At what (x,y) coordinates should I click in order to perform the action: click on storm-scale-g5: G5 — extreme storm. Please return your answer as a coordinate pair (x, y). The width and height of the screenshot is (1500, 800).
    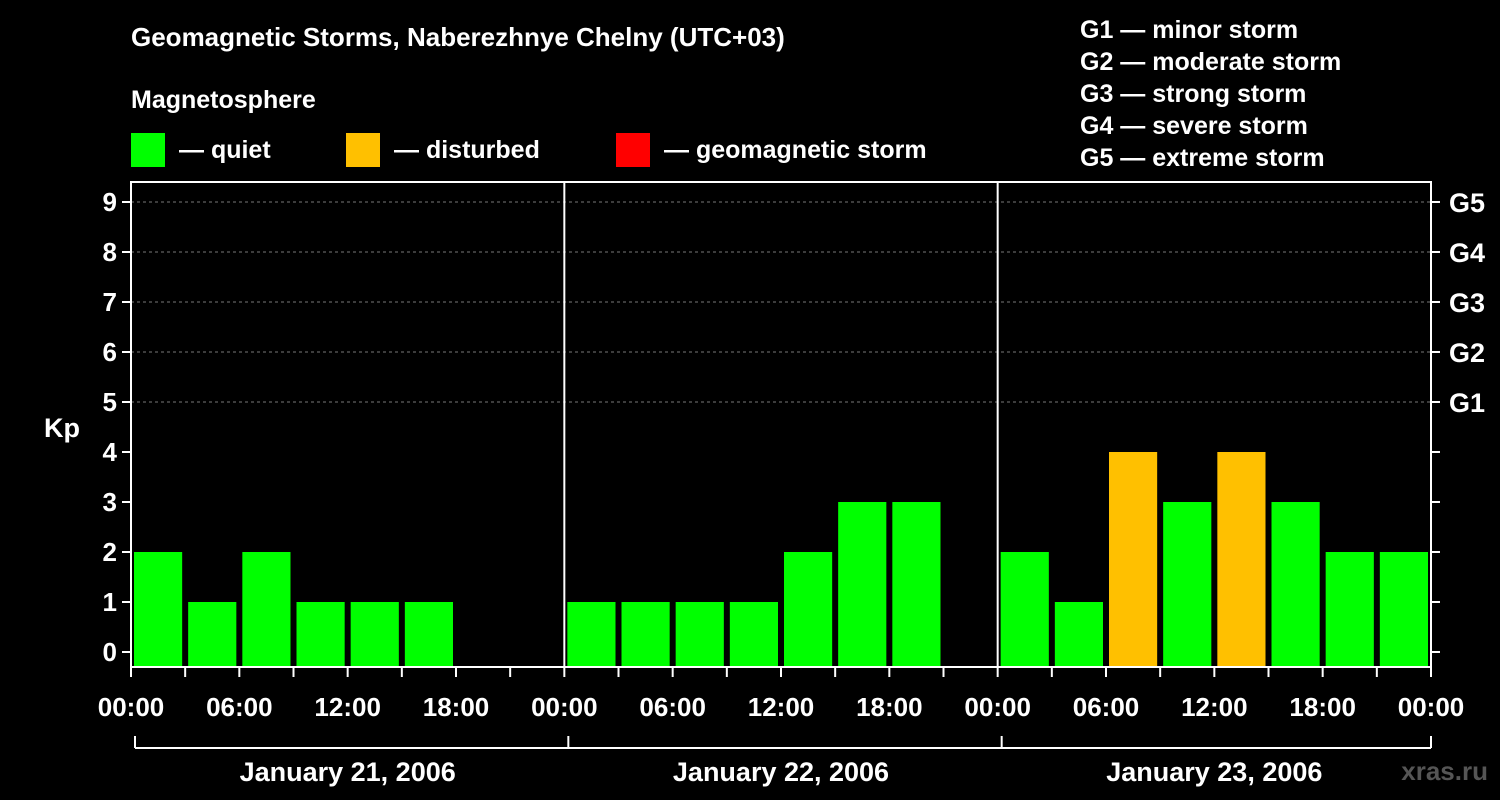
    Looking at the image, I should click on (1202, 158).